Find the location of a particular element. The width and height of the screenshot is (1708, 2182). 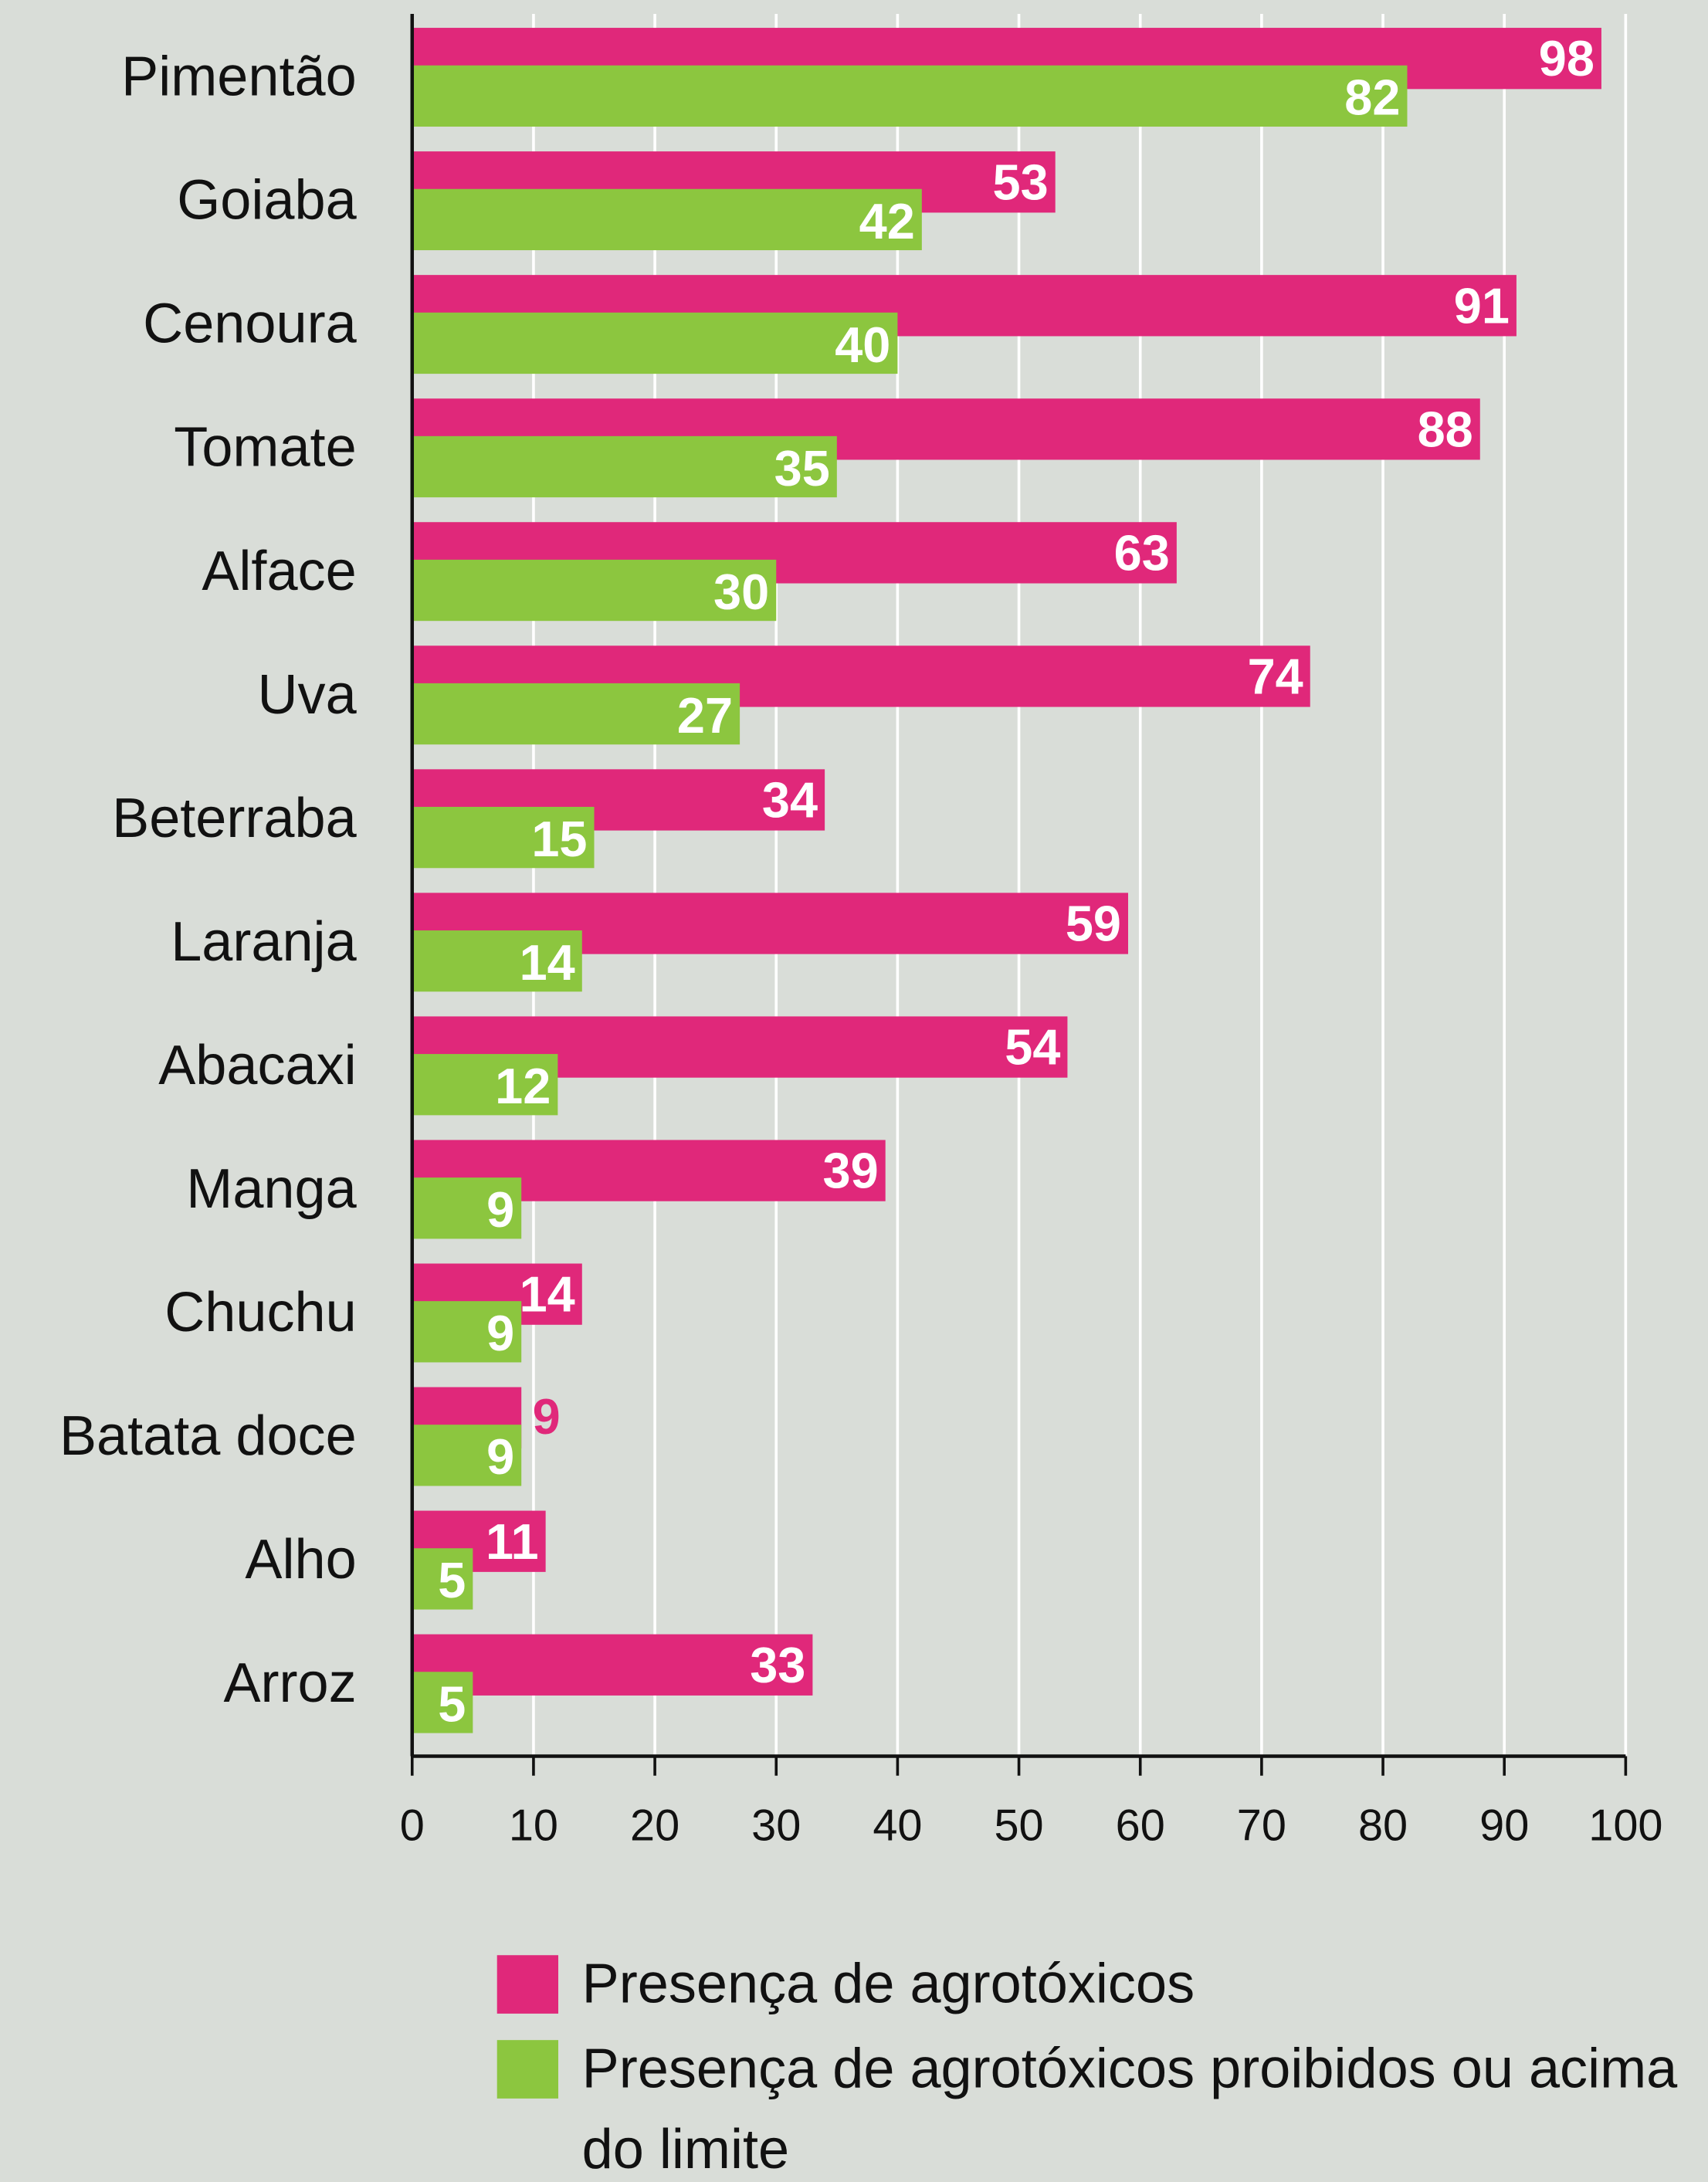

data-label: 15 is located at coordinates (559, 839).